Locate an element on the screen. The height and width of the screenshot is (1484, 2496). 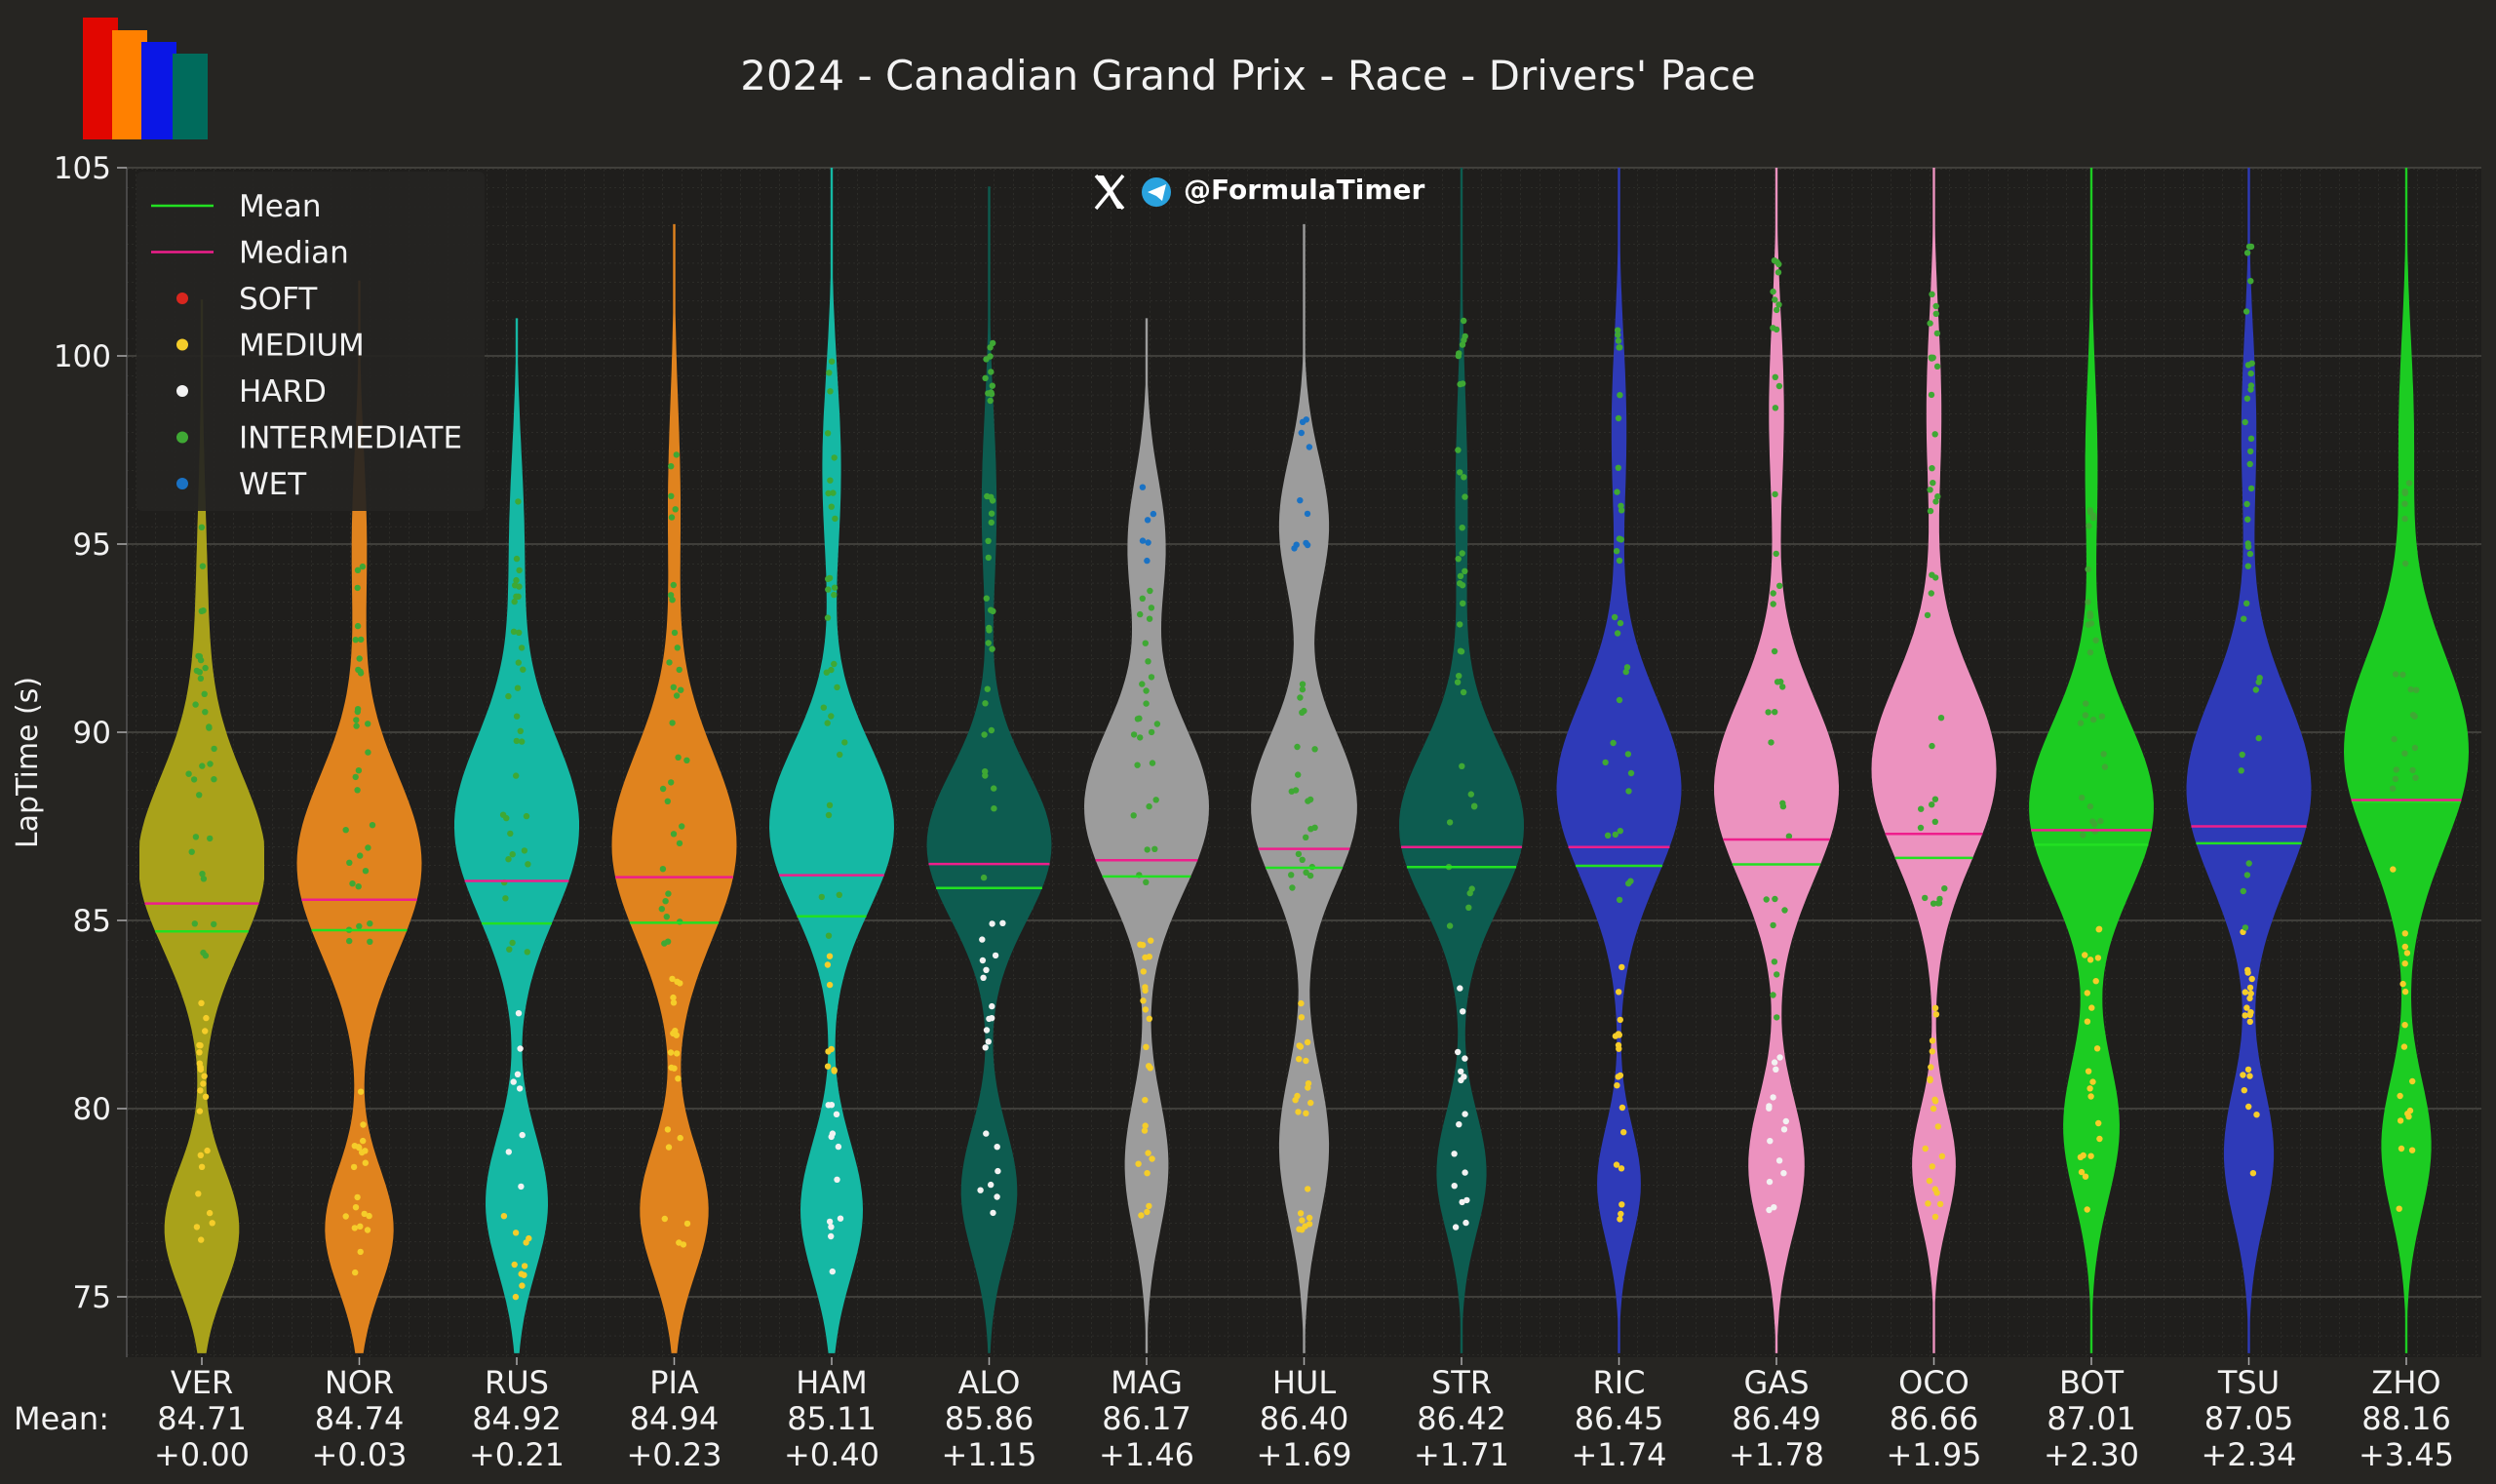
violin-bot is located at coordinates (2091, 760).